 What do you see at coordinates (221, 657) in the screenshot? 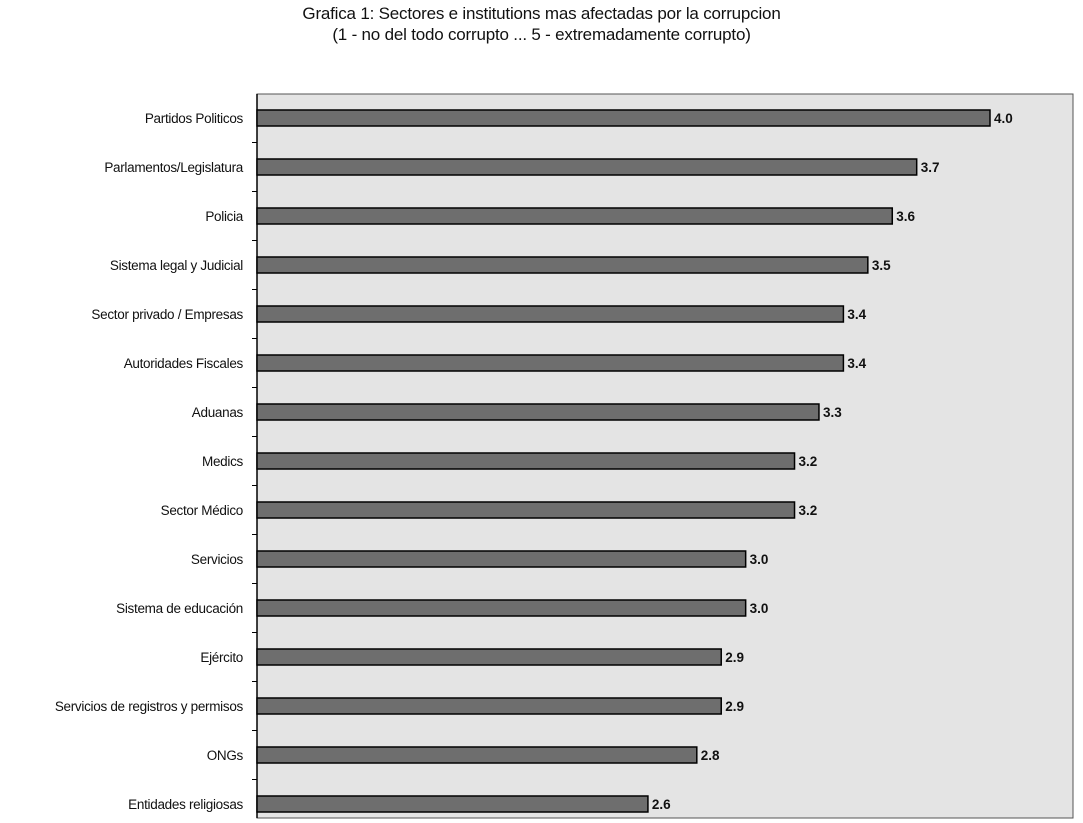
I see `category-label: Ejército` at bounding box center [221, 657].